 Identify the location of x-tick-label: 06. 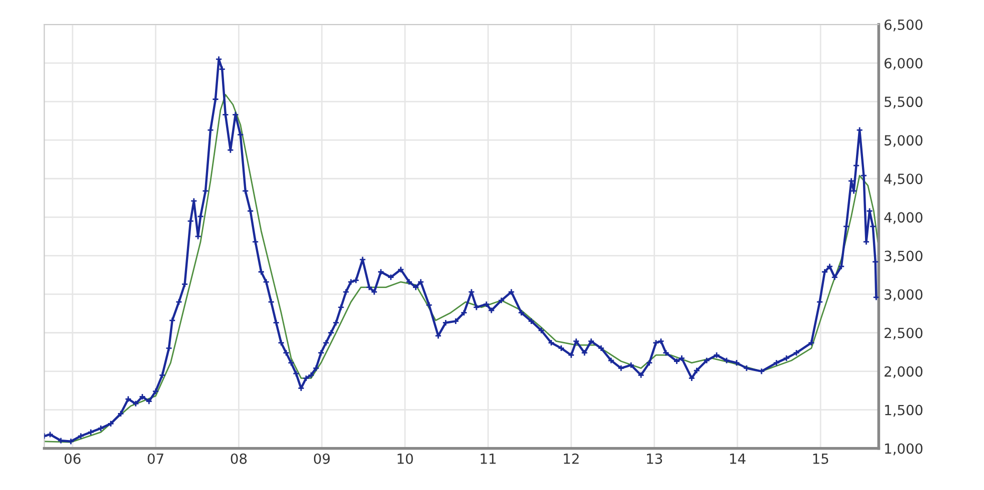
(72, 458).